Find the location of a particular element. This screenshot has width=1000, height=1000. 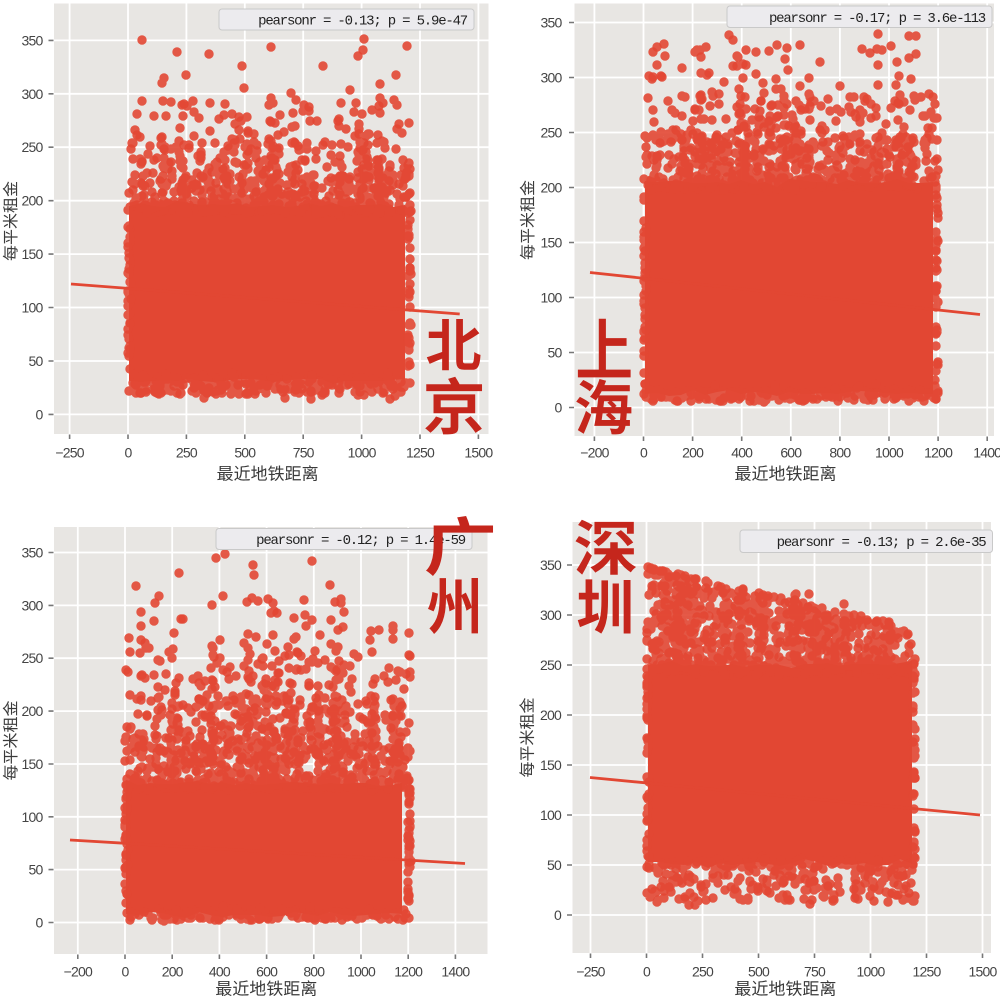

svg-text: pearsonr = -0.17; p = 3.6e-113 is located at coordinates (877, 19).